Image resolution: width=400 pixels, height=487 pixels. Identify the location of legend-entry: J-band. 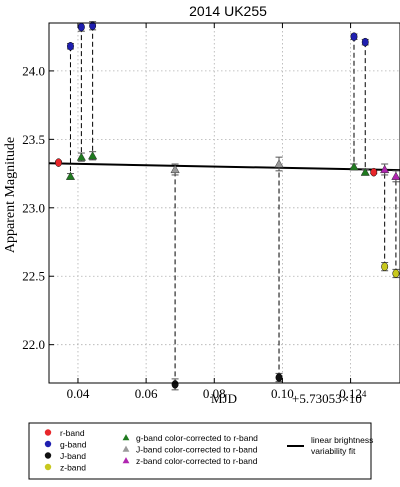
(73, 456).